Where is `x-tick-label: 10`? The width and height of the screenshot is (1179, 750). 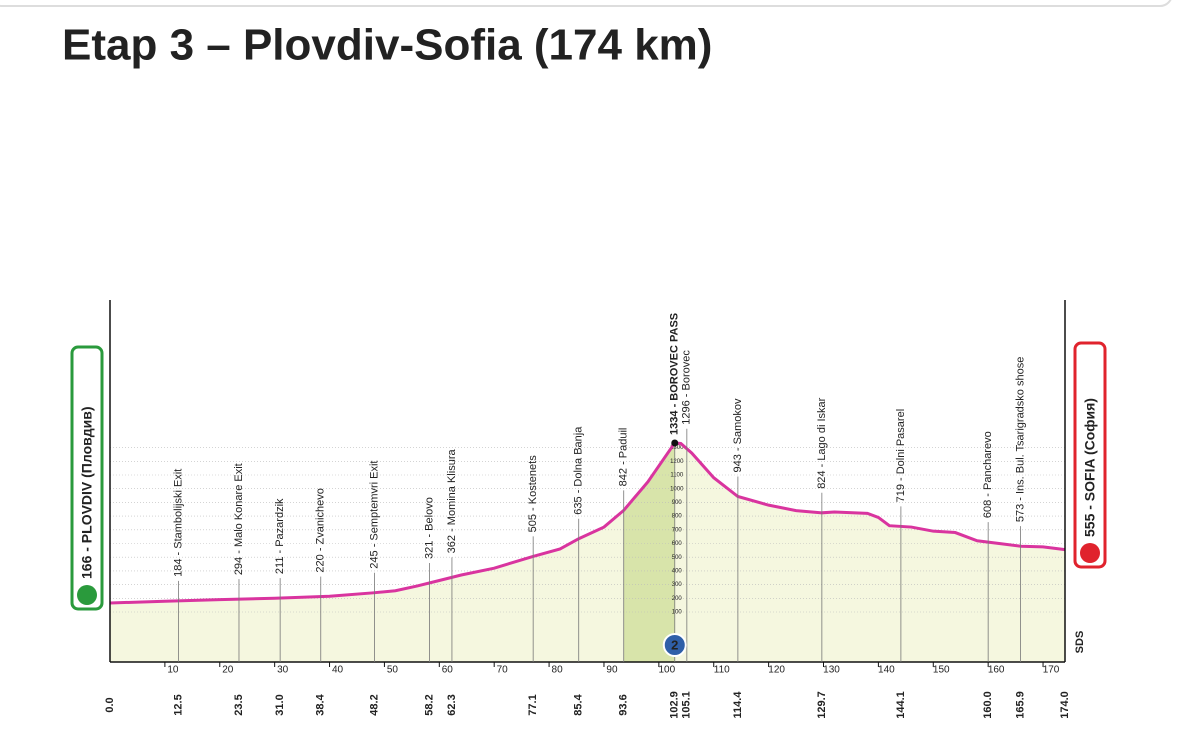 x-tick-label: 10 is located at coordinates (173, 670).